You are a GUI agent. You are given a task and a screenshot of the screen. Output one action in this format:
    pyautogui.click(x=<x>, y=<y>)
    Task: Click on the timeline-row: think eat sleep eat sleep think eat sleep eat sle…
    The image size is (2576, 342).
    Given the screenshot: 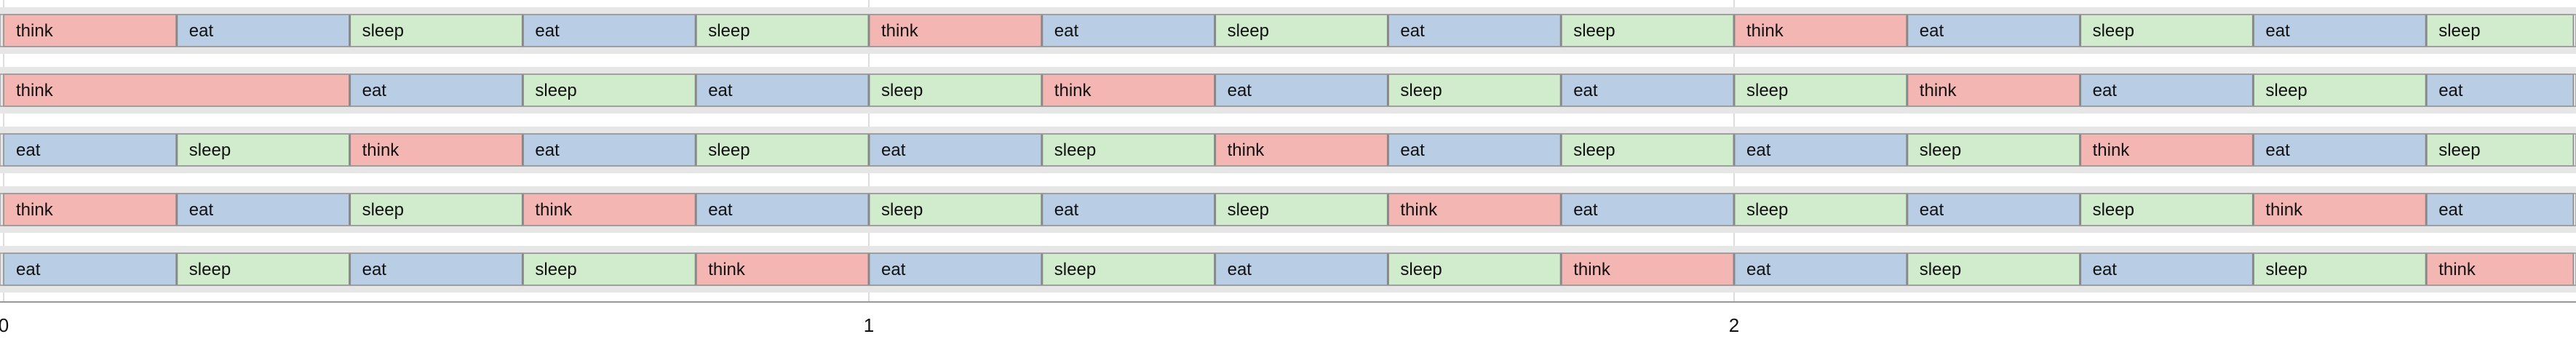 What is the action you would take?
    pyautogui.click(x=1288, y=30)
    